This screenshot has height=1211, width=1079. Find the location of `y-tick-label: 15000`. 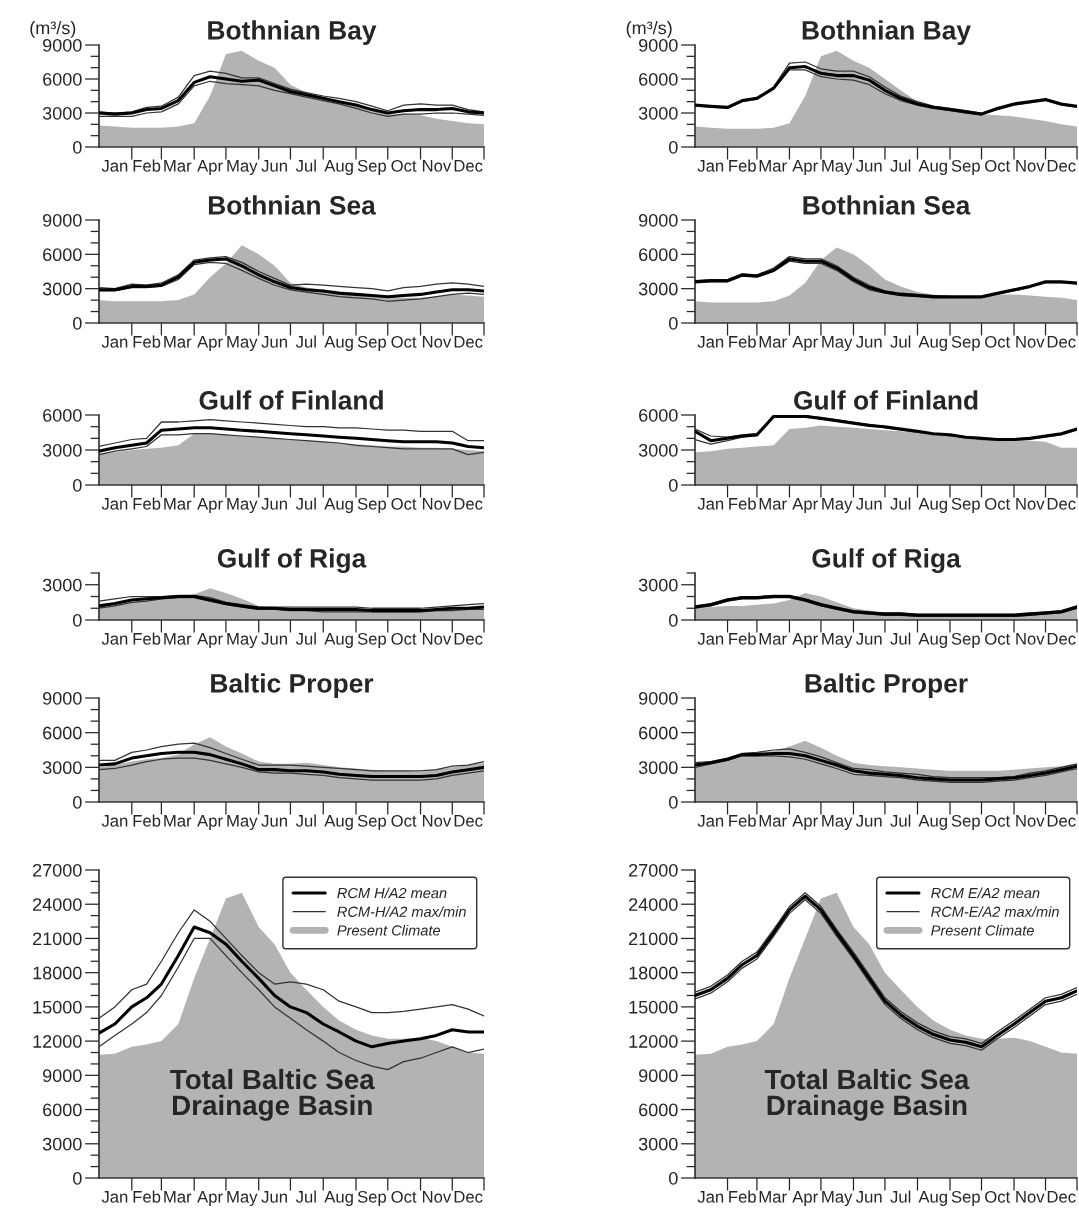

y-tick-label: 15000 is located at coordinates (653, 1007).